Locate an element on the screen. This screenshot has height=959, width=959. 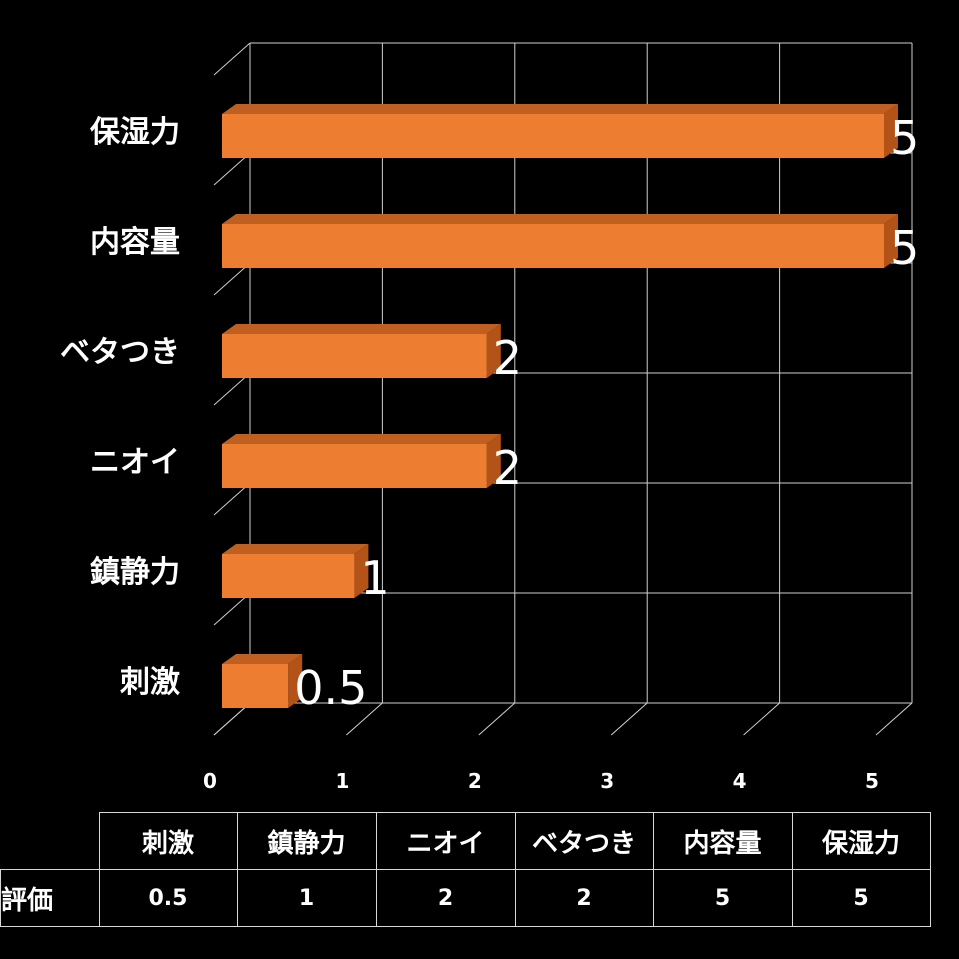
data-label: 0.5 is located at coordinates (330, 688).